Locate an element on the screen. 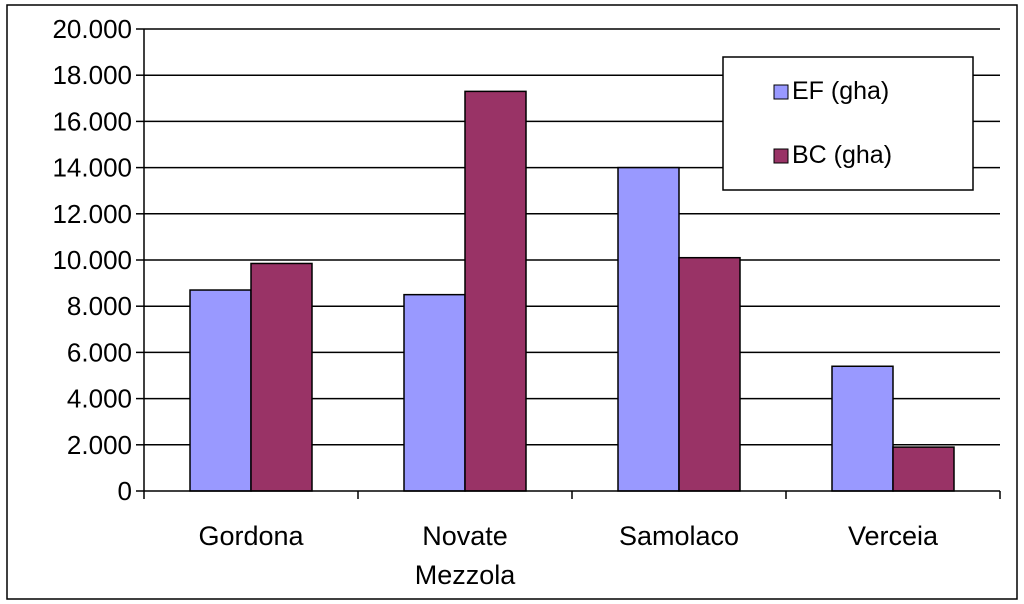  bar-ef-verceia is located at coordinates (862, 428).